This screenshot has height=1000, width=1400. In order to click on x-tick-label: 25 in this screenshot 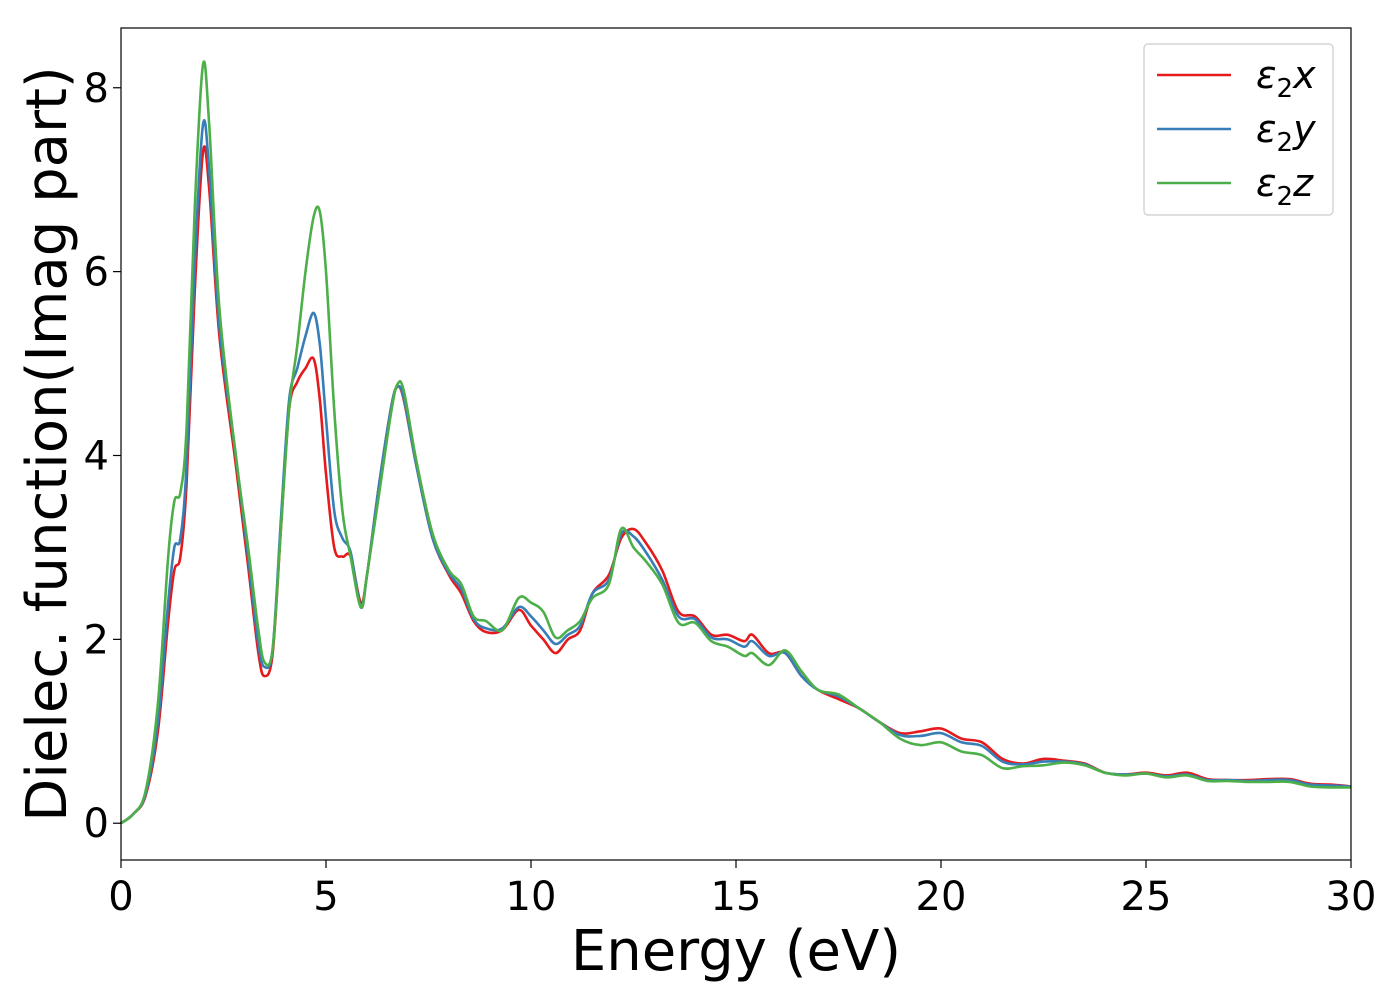, I will do `click(1146, 897)`.